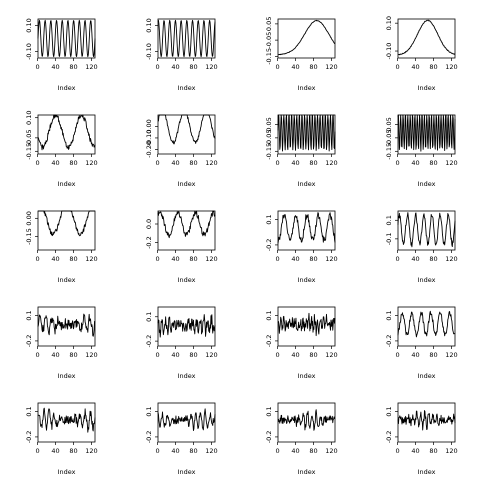  Describe the element at coordinates (421, 151) in the screenshot. I see `panel-8: 0 40 80 120 -0.15-0.050.05 Index` at that location.